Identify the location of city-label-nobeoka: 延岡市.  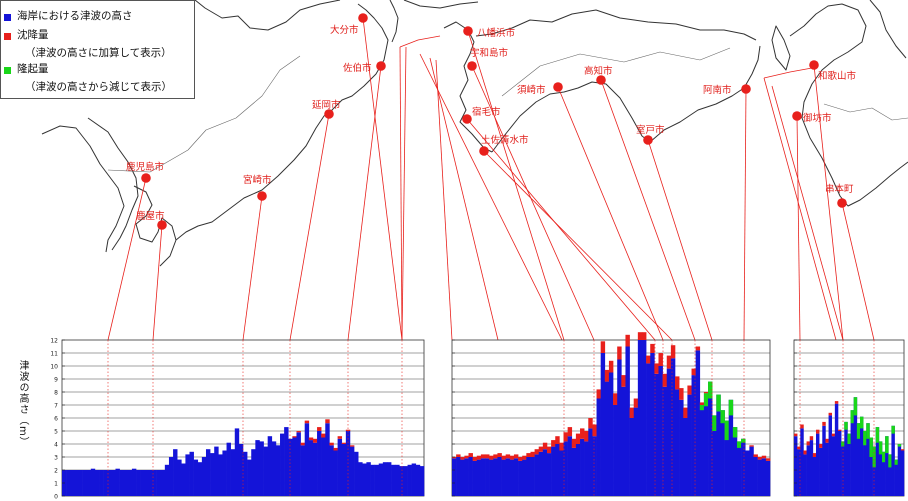
(326, 105).